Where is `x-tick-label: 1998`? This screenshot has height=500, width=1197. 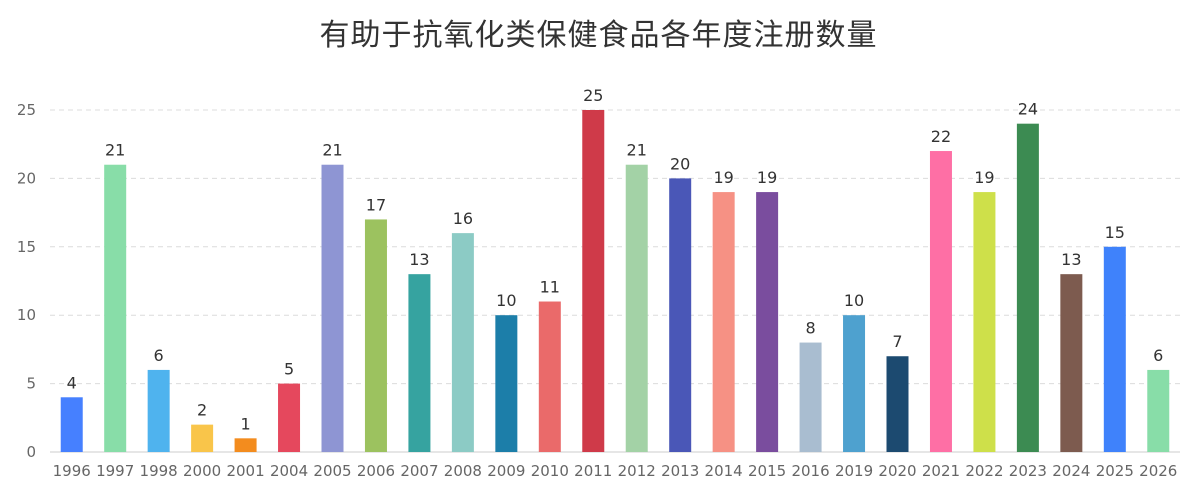 x-tick-label: 1998 is located at coordinates (159, 471).